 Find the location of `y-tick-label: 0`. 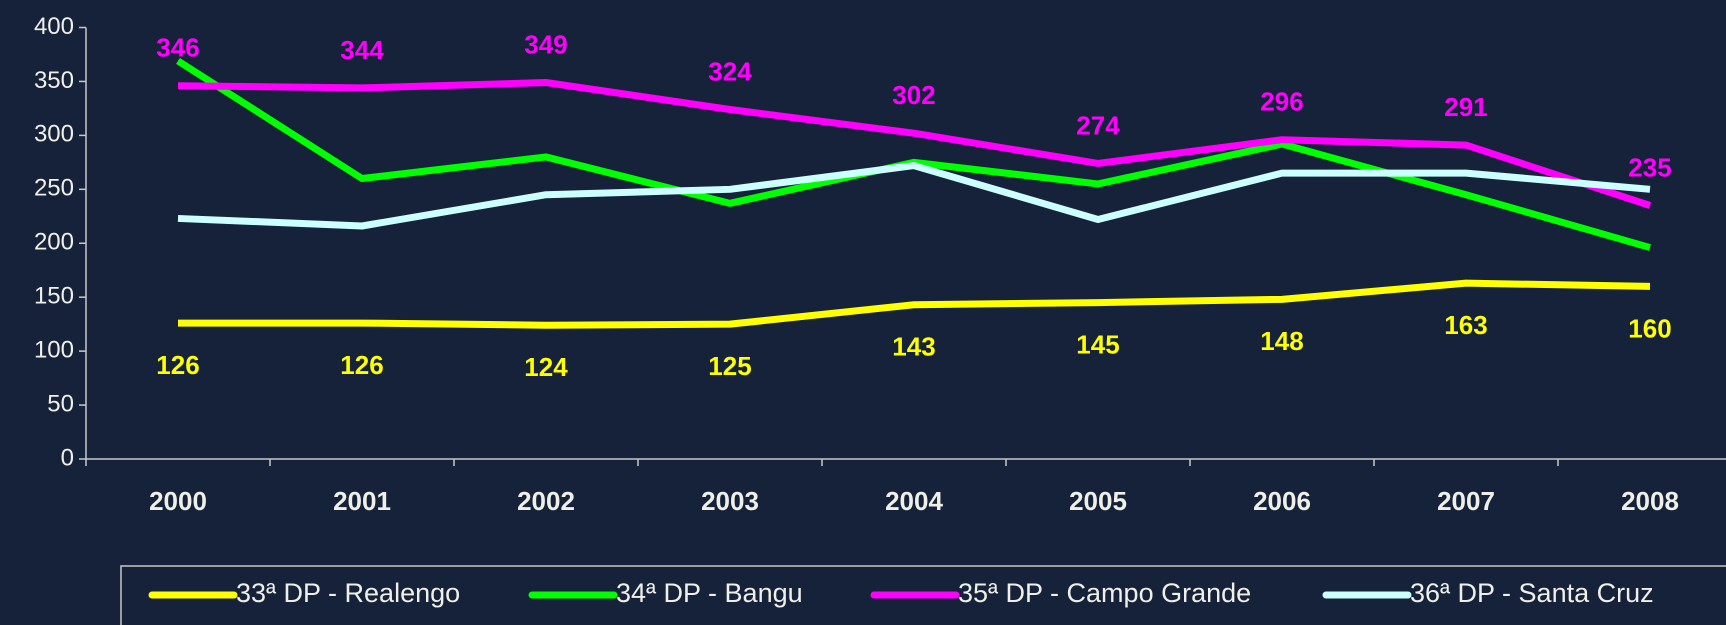

y-tick-label: 0 is located at coordinates (67, 457).